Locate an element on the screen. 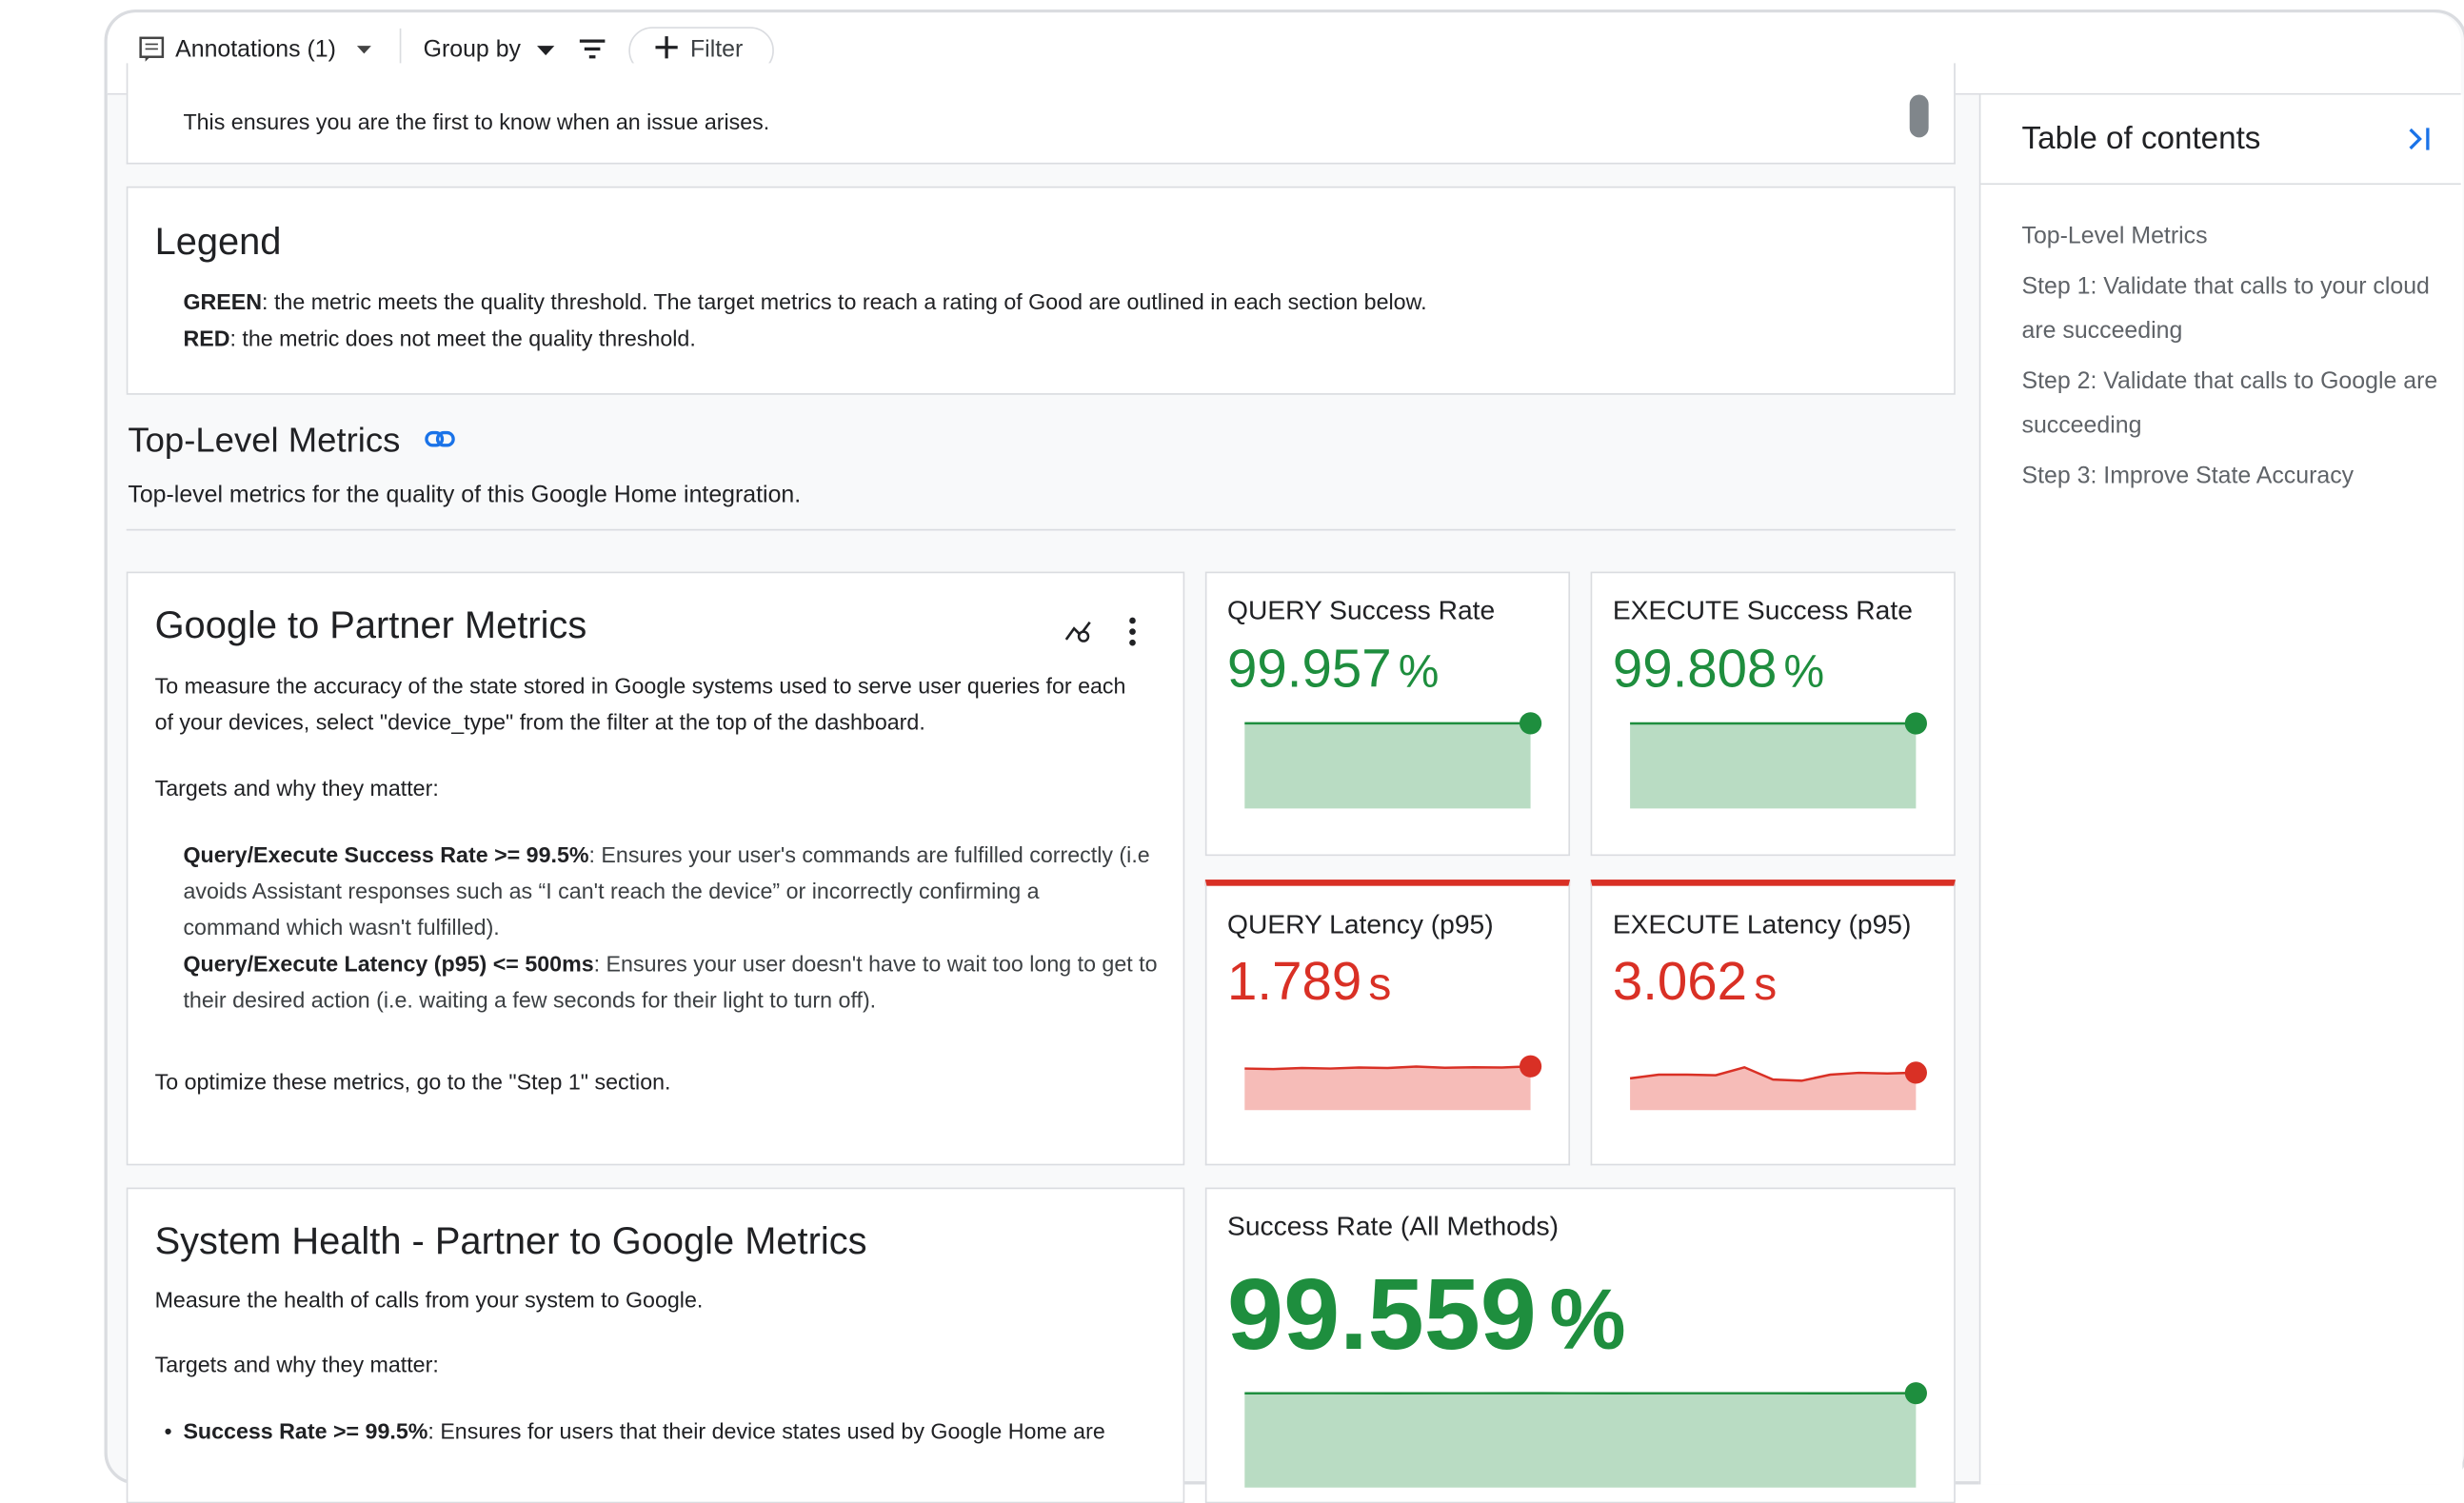  sort-icon is located at coordinates (593, 50).